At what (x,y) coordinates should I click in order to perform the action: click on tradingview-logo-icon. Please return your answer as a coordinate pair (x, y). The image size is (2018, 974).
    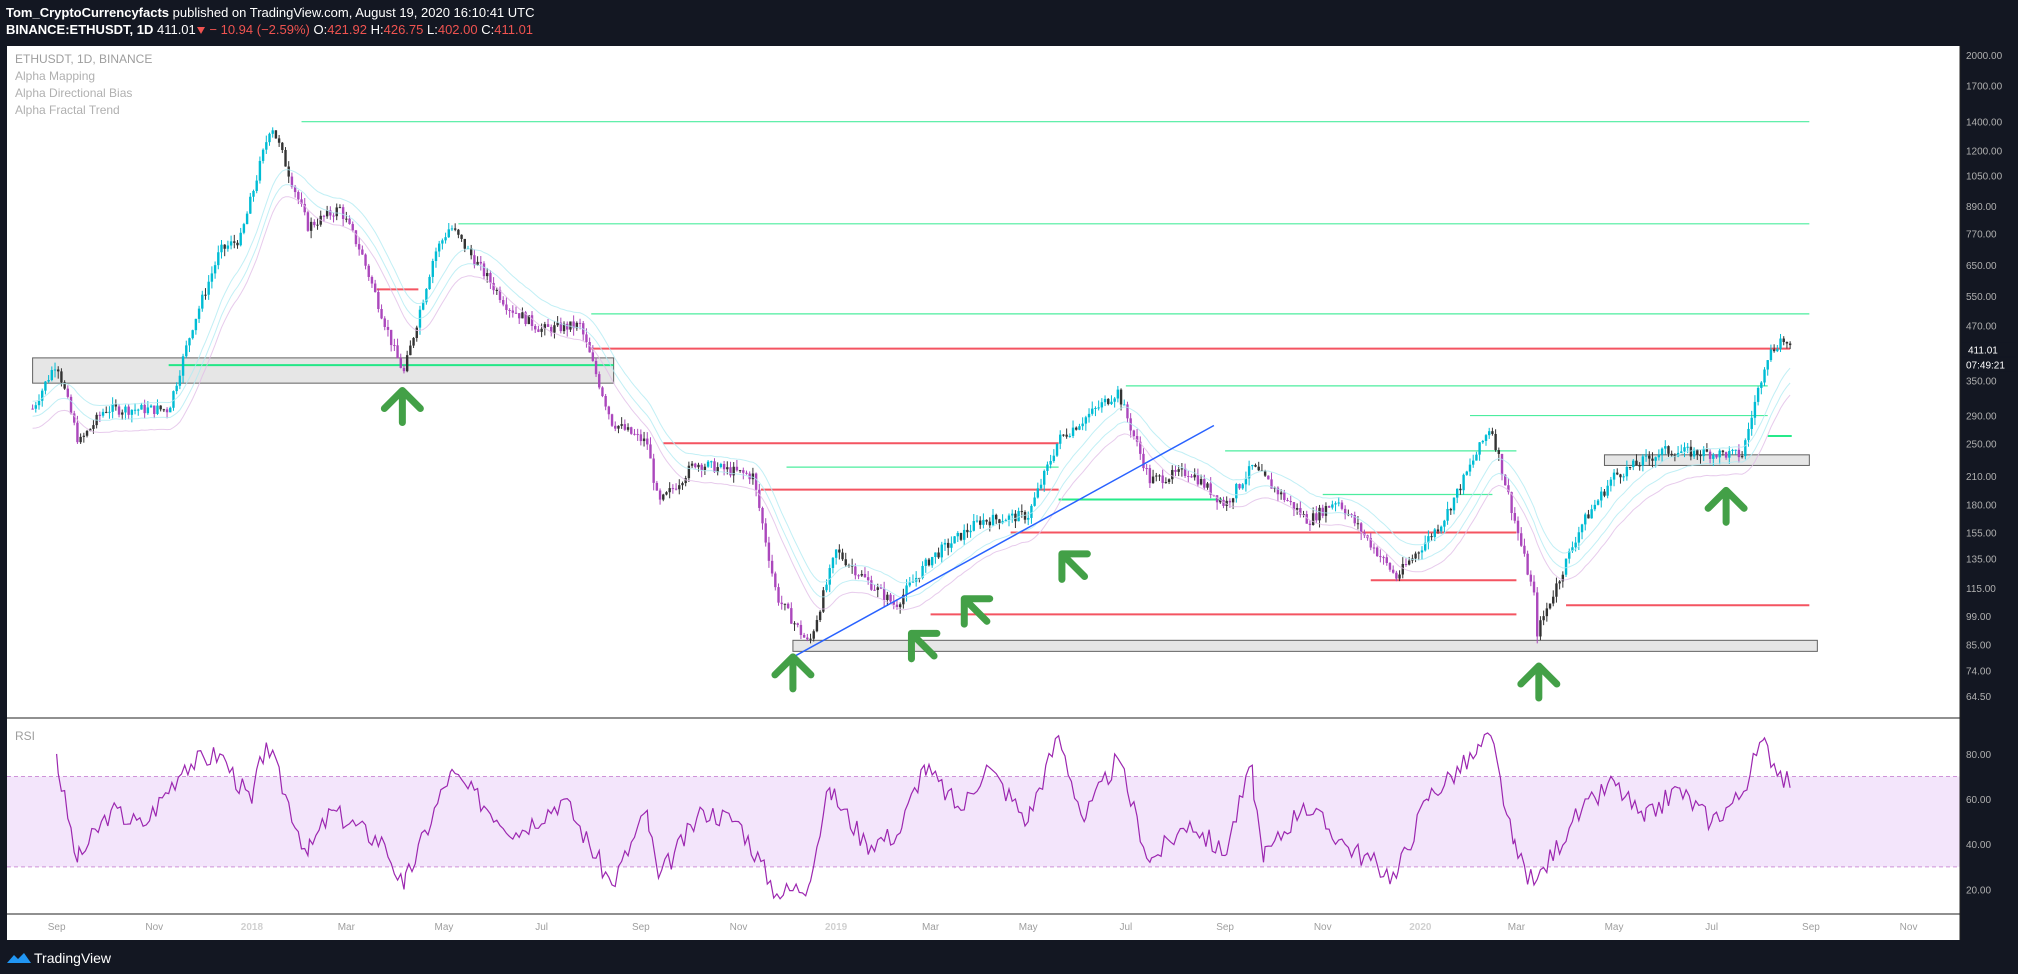
    Looking at the image, I should click on (19, 958).